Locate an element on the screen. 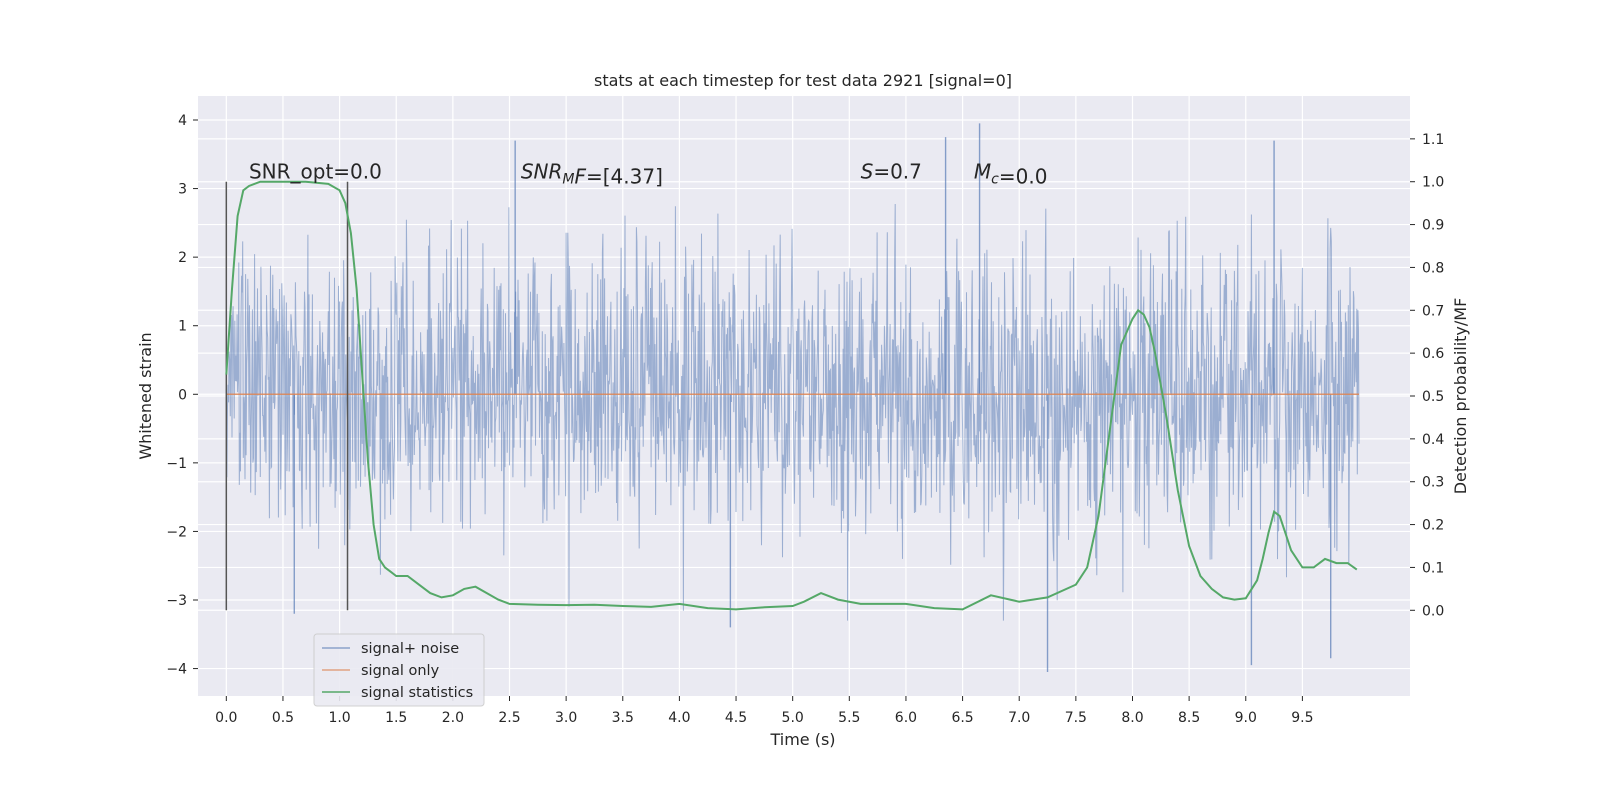 The image size is (1600, 800). annotations: SNR_opt=0.0 SNRMF=[4.37] S=0.7 Mc=0.0 is located at coordinates (648, 173).